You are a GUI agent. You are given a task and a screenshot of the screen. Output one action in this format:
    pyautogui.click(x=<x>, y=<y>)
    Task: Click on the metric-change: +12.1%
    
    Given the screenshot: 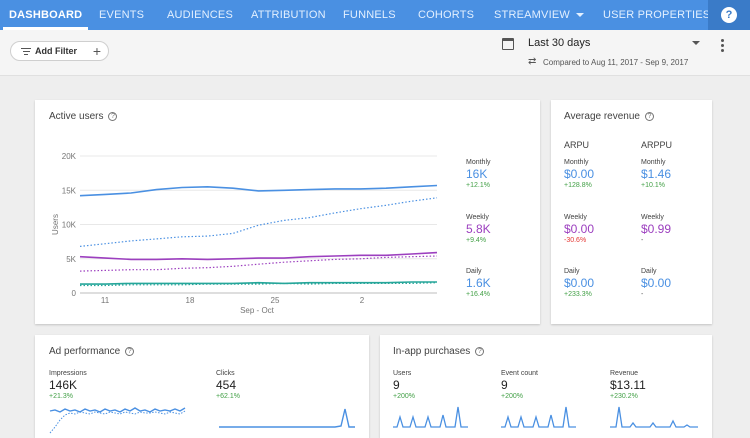 What is the action you would take?
    pyautogui.click(x=478, y=185)
    